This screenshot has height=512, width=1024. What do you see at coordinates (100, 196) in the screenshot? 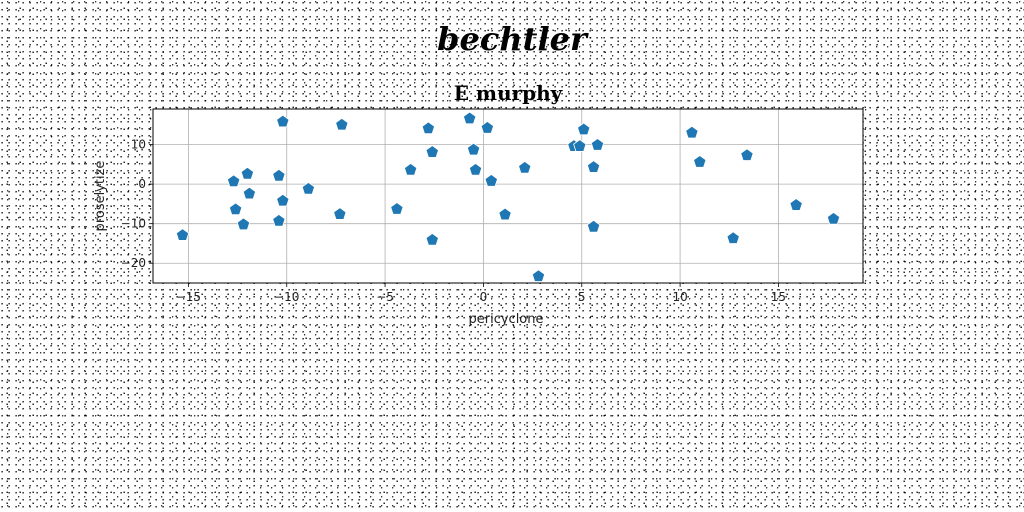
I see `y-axis-label: proselytize` at bounding box center [100, 196].